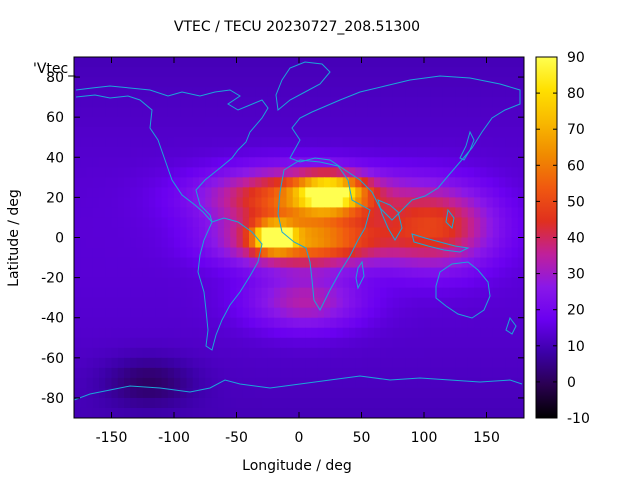 The height and width of the screenshot is (480, 640). What do you see at coordinates (297, 27) in the screenshot?
I see `chart-title: VTEC / TECU 20230727_208.51300` at bounding box center [297, 27].